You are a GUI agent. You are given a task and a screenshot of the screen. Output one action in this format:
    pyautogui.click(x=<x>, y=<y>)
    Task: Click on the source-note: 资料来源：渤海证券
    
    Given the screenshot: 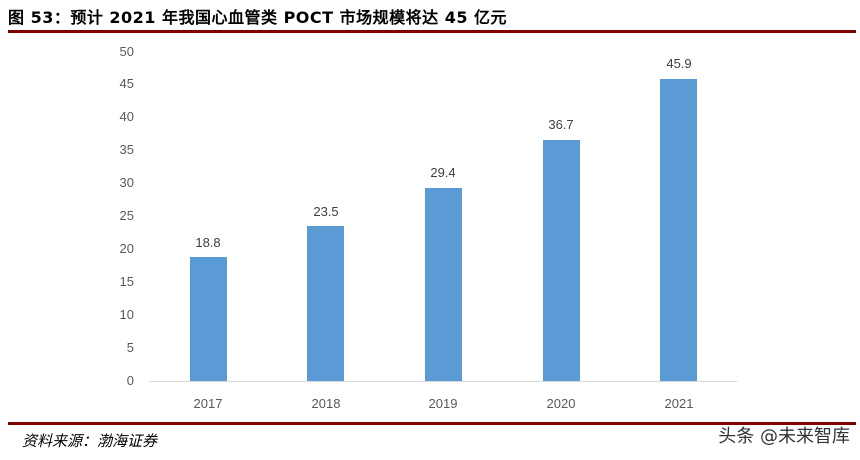 What is the action you would take?
    pyautogui.click(x=90, y=441)
    